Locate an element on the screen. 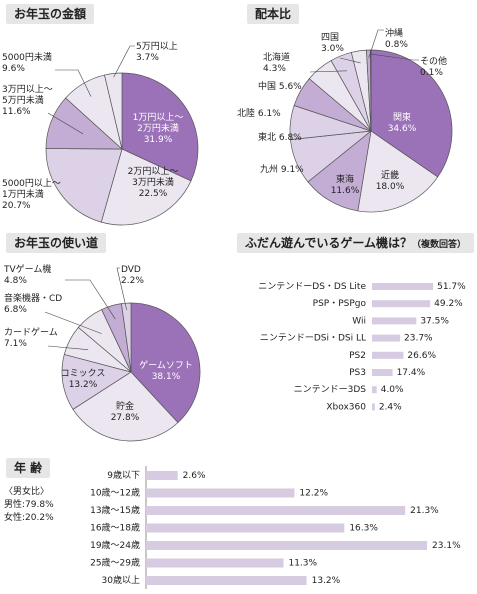  console-value-5: 17.4% is located at coordinates (411, 373).